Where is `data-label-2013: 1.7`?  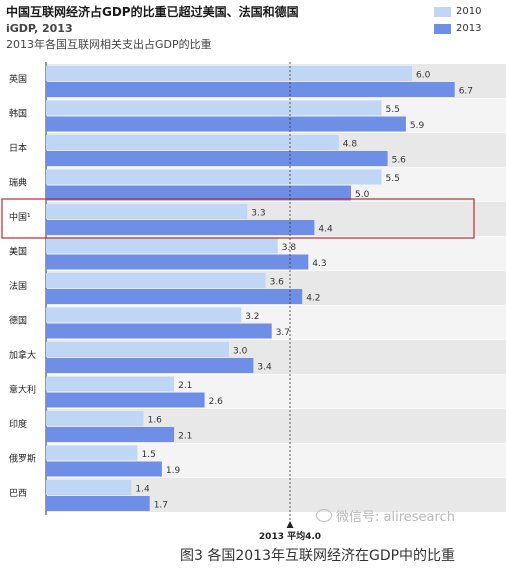
data-label-2013: 1.7 is located at coordinates (161, 506).